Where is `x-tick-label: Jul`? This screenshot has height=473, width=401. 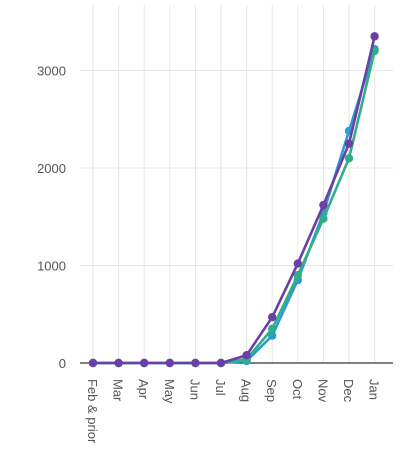 x-tick-label: Jul is located at coordinates (220, 387).